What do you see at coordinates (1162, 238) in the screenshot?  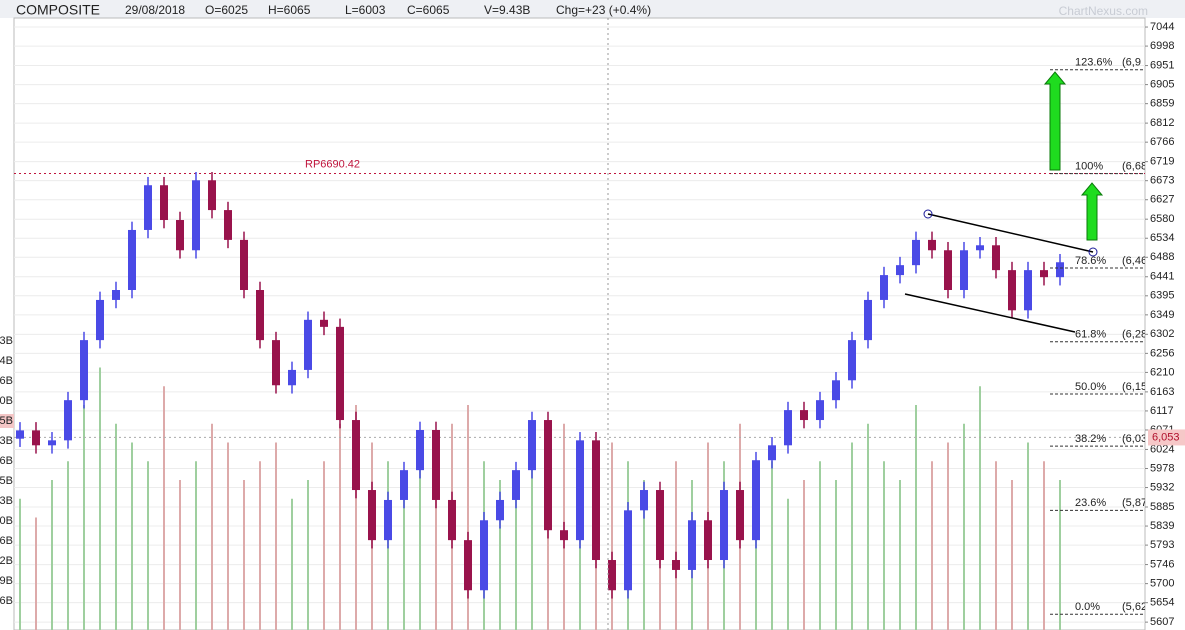 I see `y-tick-label: 6534` at bounding box center [1162, 238].